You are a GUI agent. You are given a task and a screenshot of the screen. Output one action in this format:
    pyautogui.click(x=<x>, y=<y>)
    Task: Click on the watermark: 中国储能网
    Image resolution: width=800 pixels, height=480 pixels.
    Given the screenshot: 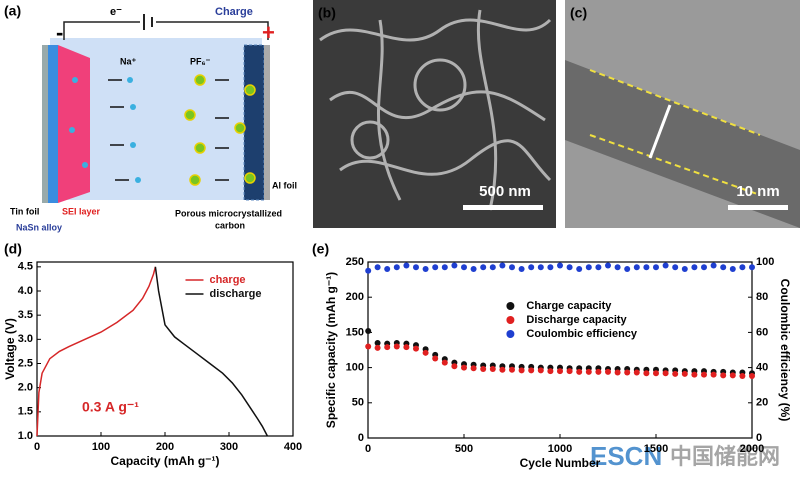 What is the action you would take?
    pyautogui.click(x=725, y=456)
    